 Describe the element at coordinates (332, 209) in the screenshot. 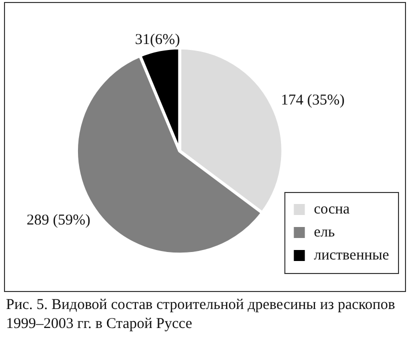

I see `legend-label: сосна` at that location.